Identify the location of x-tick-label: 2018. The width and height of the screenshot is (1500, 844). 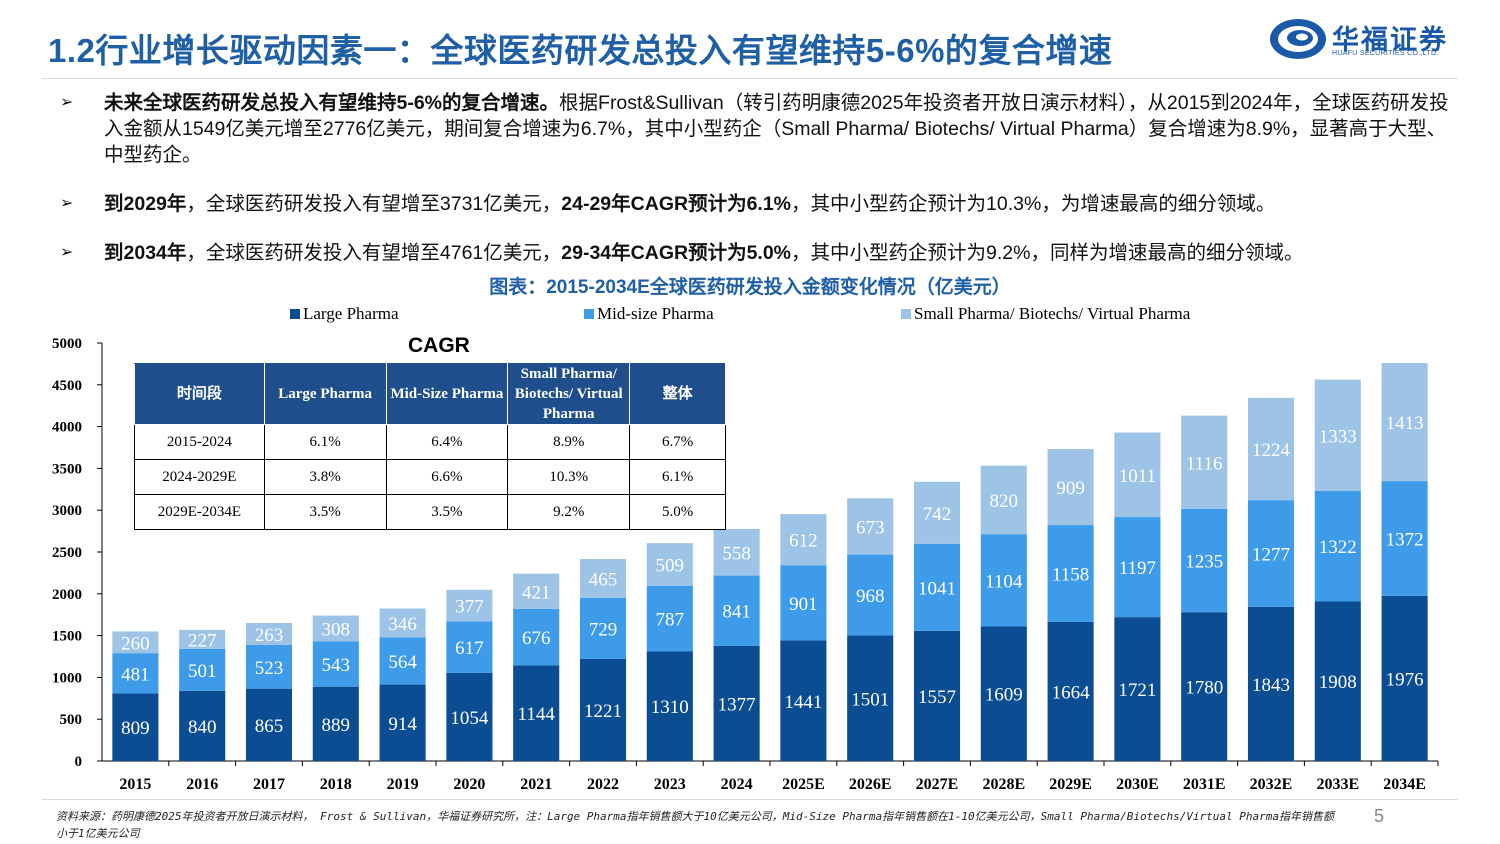
(336, 784).